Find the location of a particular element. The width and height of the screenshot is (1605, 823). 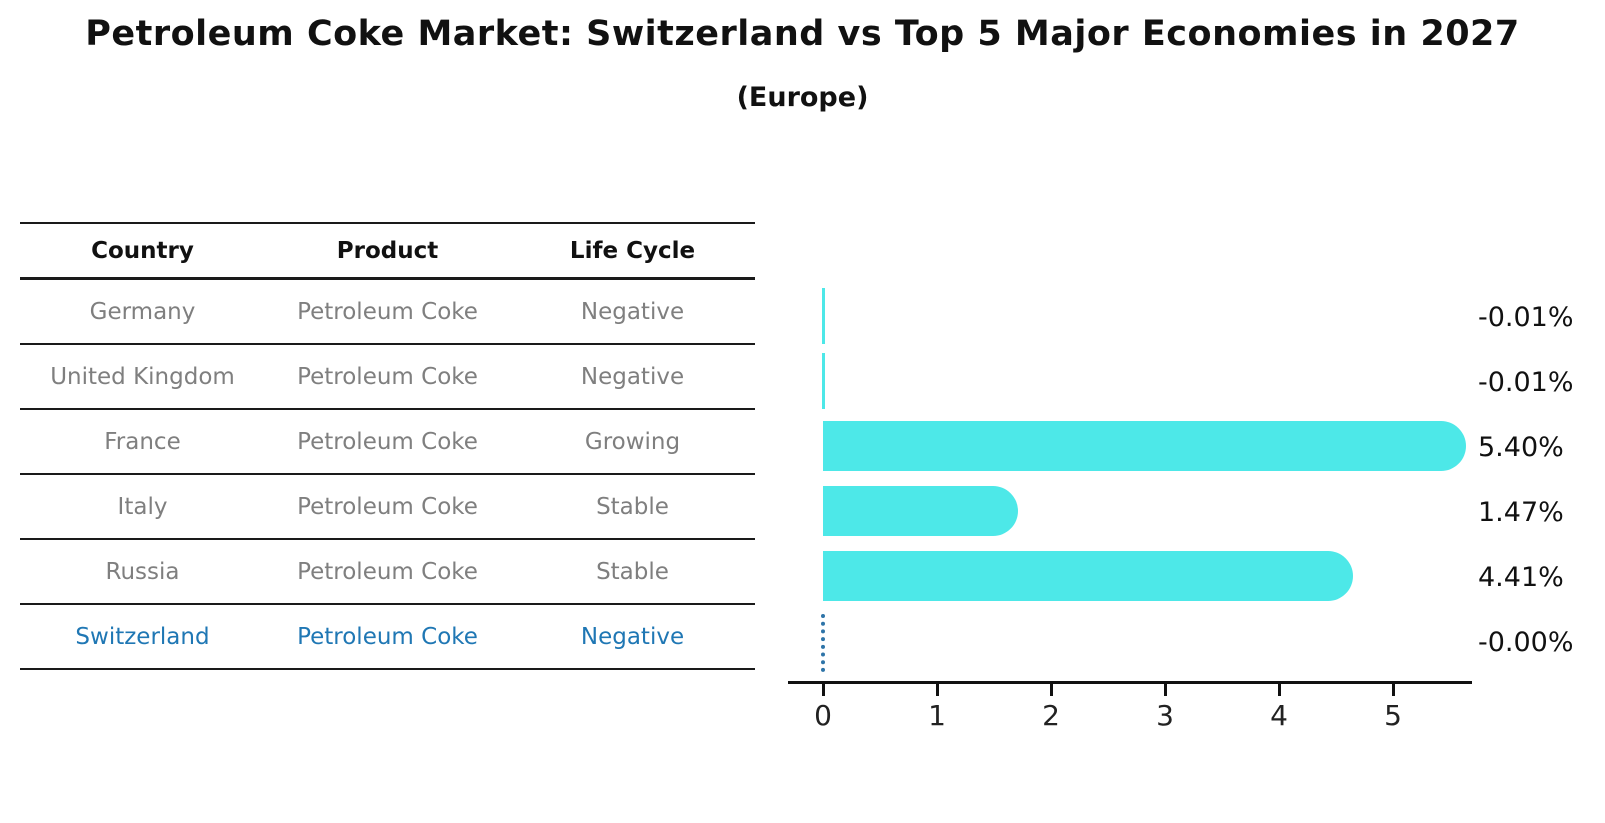

table-row-united-kingdom: United Kingdom Petroleum Coke Negative is located at coordinates (387, 377).